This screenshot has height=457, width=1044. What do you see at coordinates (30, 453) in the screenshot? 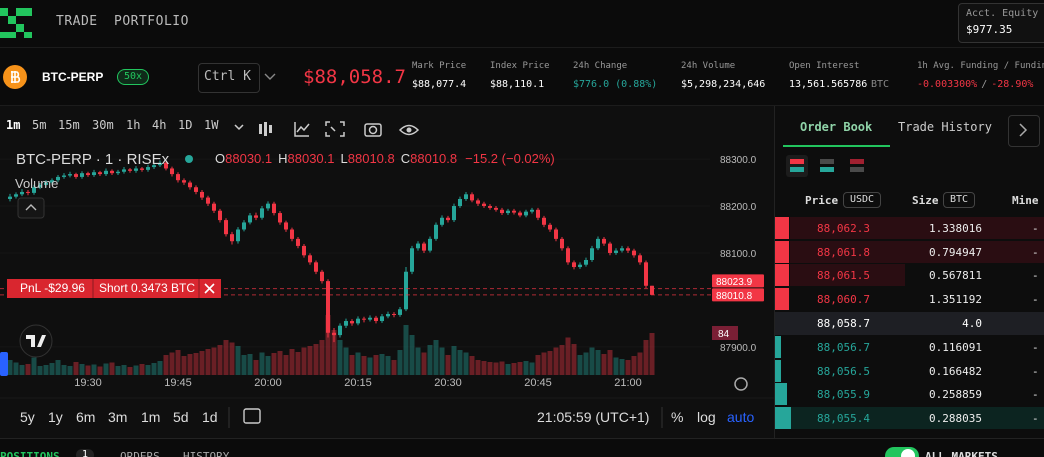
I see `tab: POSITIONS` at bounding box center [30, 453].